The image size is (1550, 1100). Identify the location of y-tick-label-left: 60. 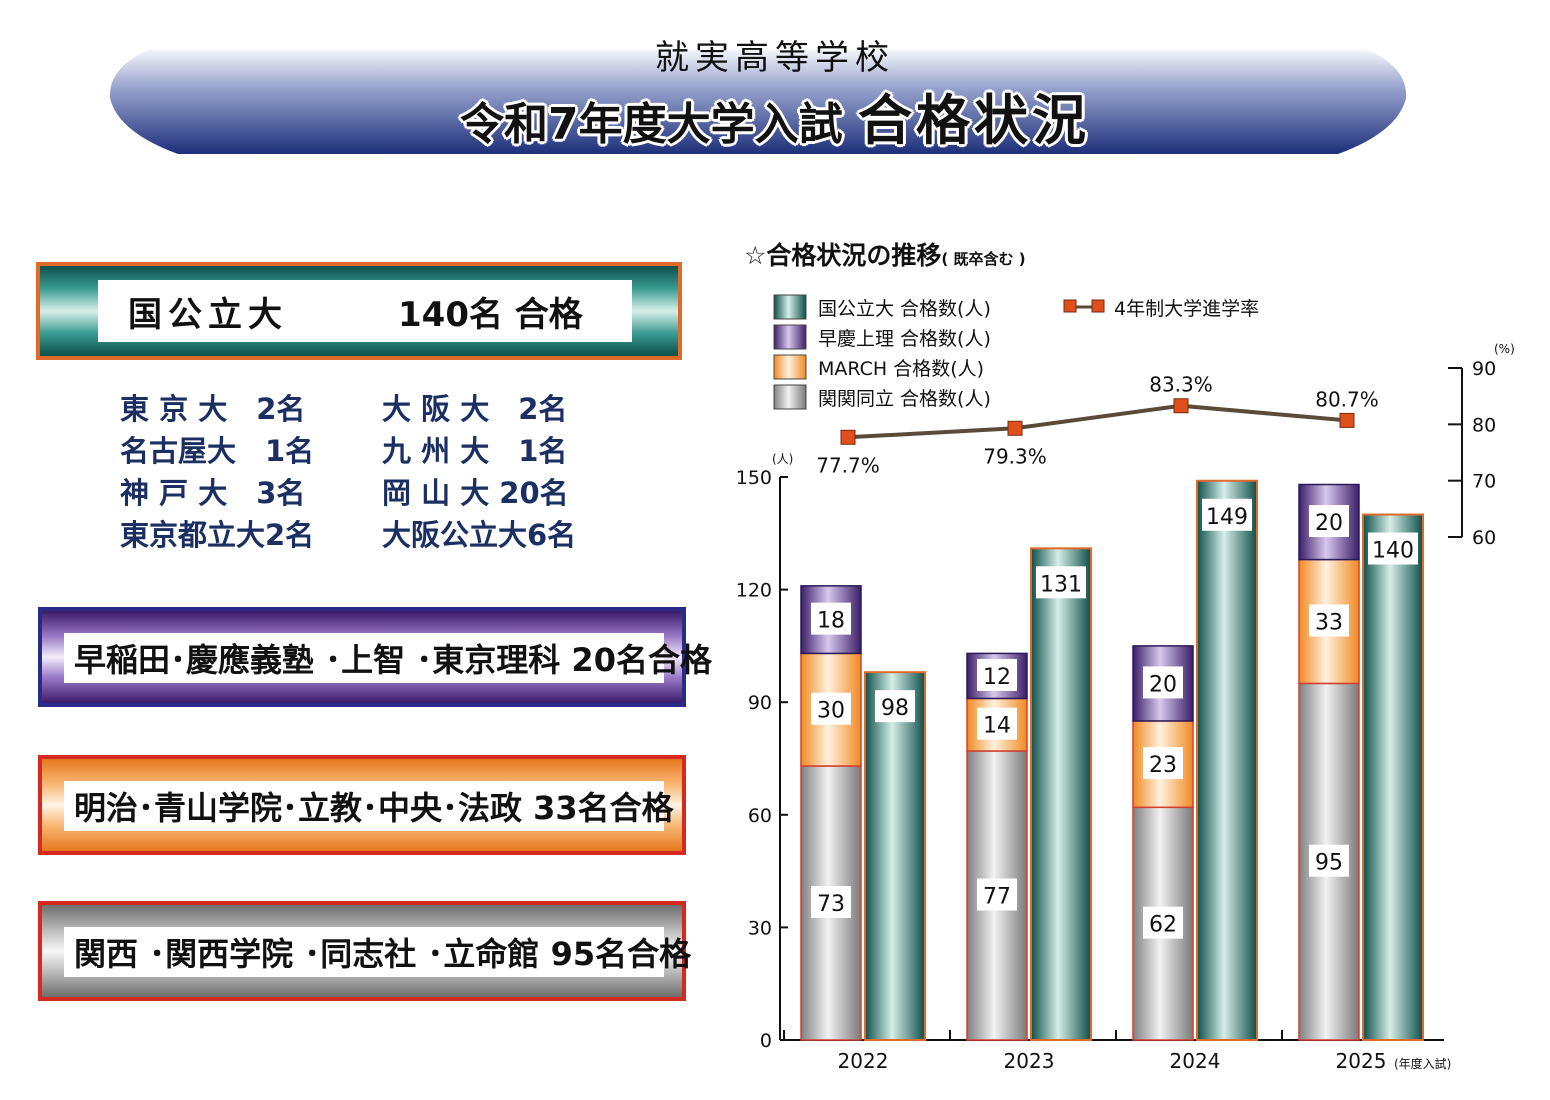
(760, 816).